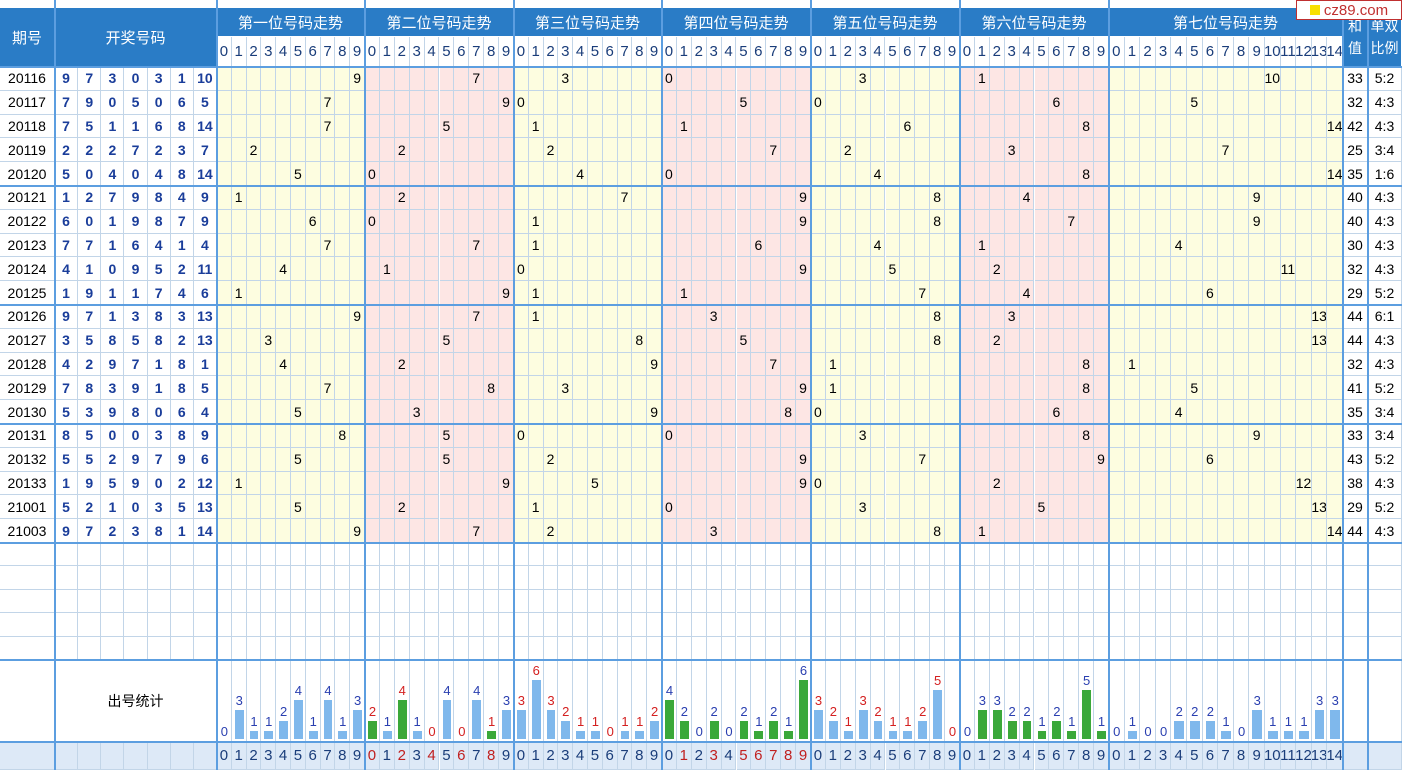  What do you see at coordinates (1385, 340) in the screenshot?
I see `ratio-cell: 4:3` at bounding box center [1385, 340].